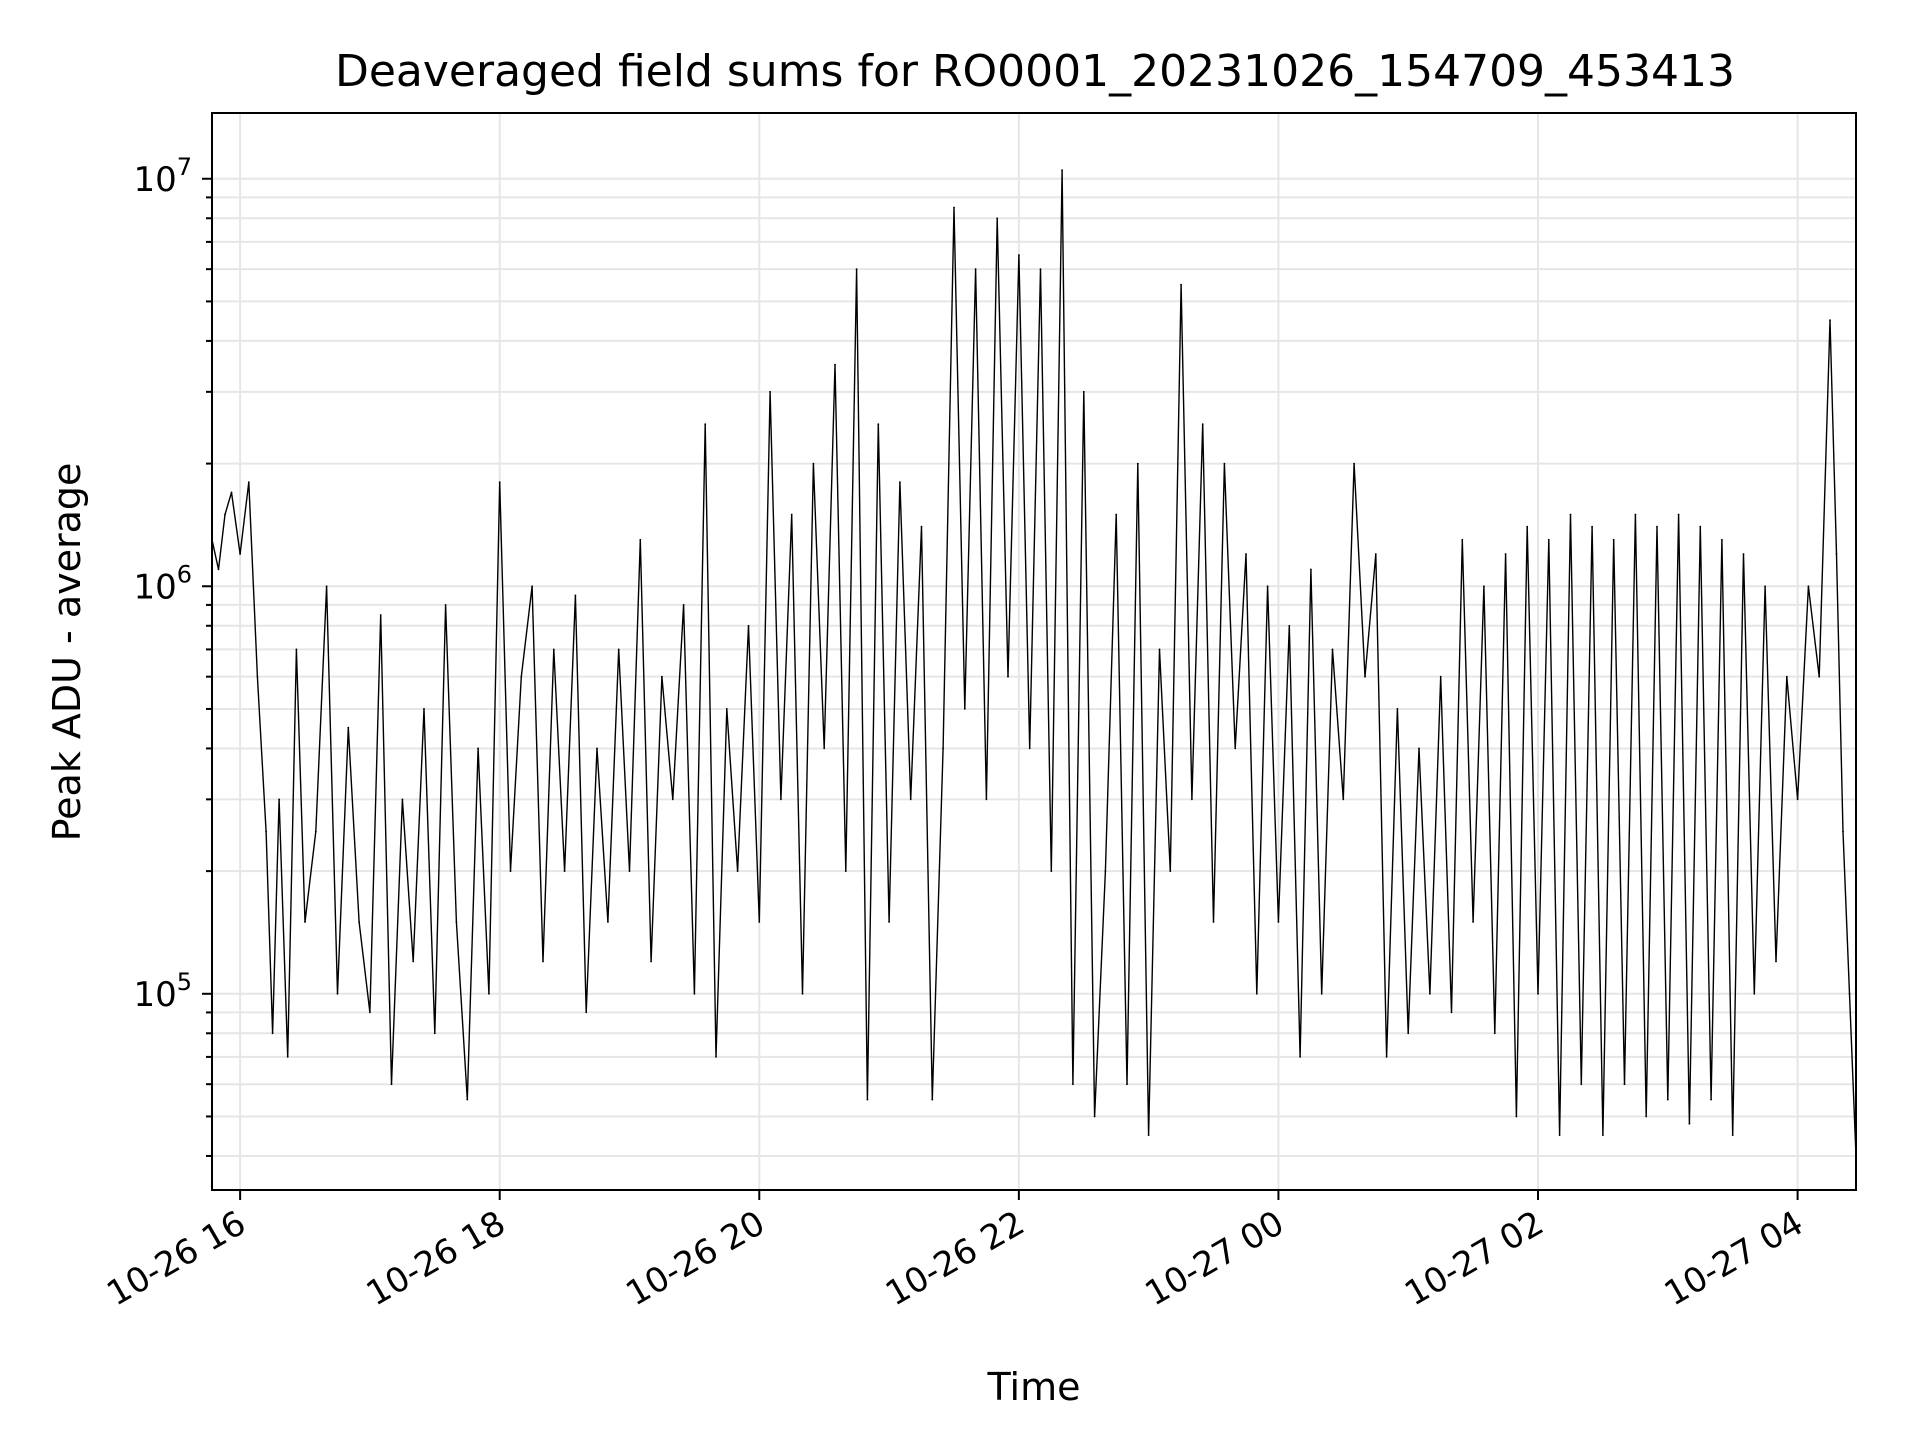  I want to click on x-axis-label: Time, so click(1034, 1387).